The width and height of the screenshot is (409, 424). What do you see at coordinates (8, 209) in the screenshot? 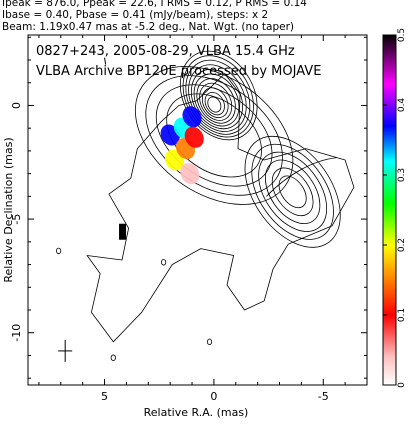
I see `y-axis-label: Relative Declination (mas)` at bounding box center [8, 209].